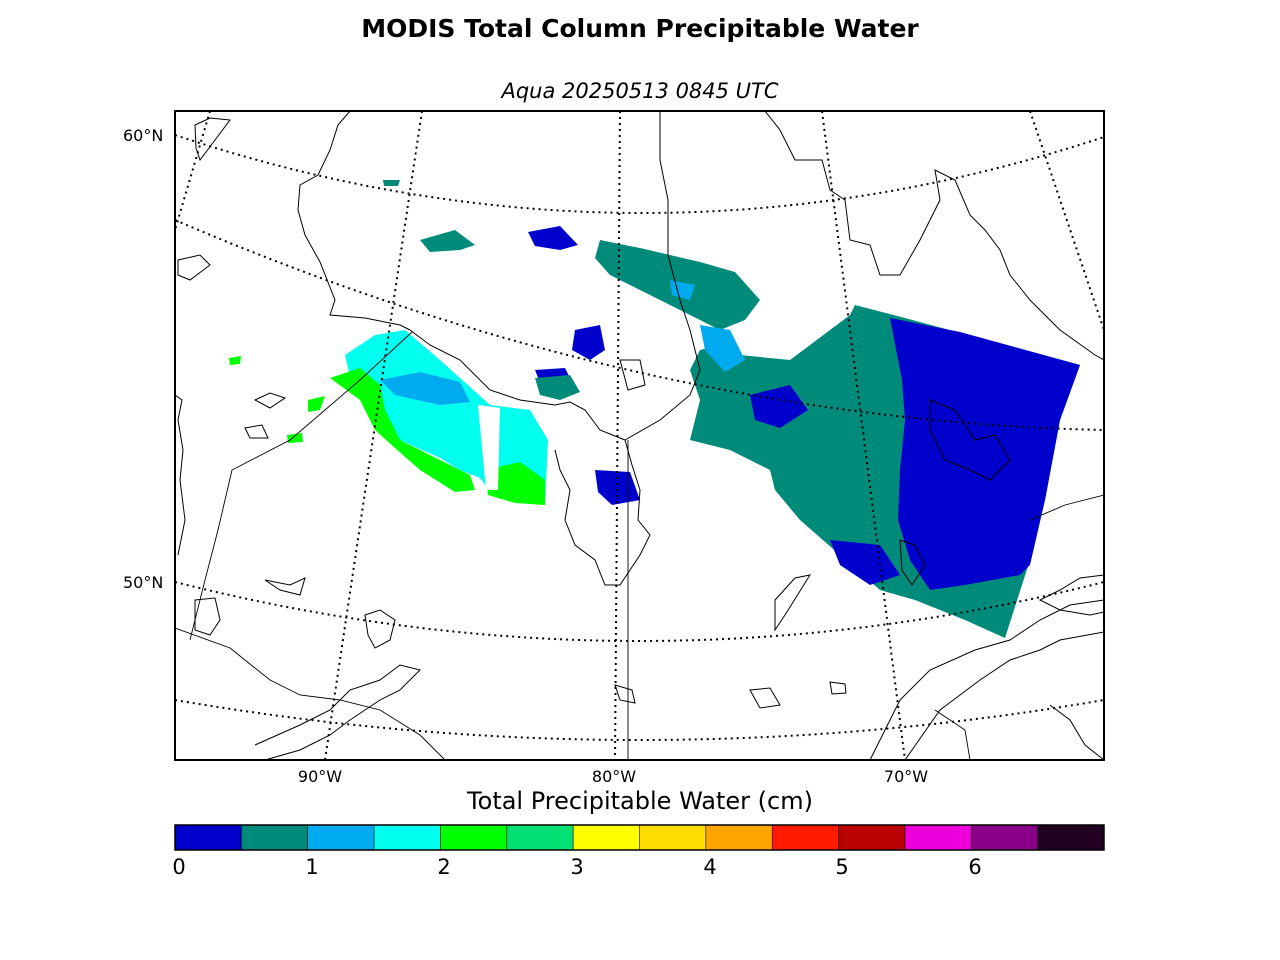 This screenshot has width=1280, height=960. Describe the element at coordinates (975, 867) in the screenshot. I see `colorbar-tick-label: 6` at that location.